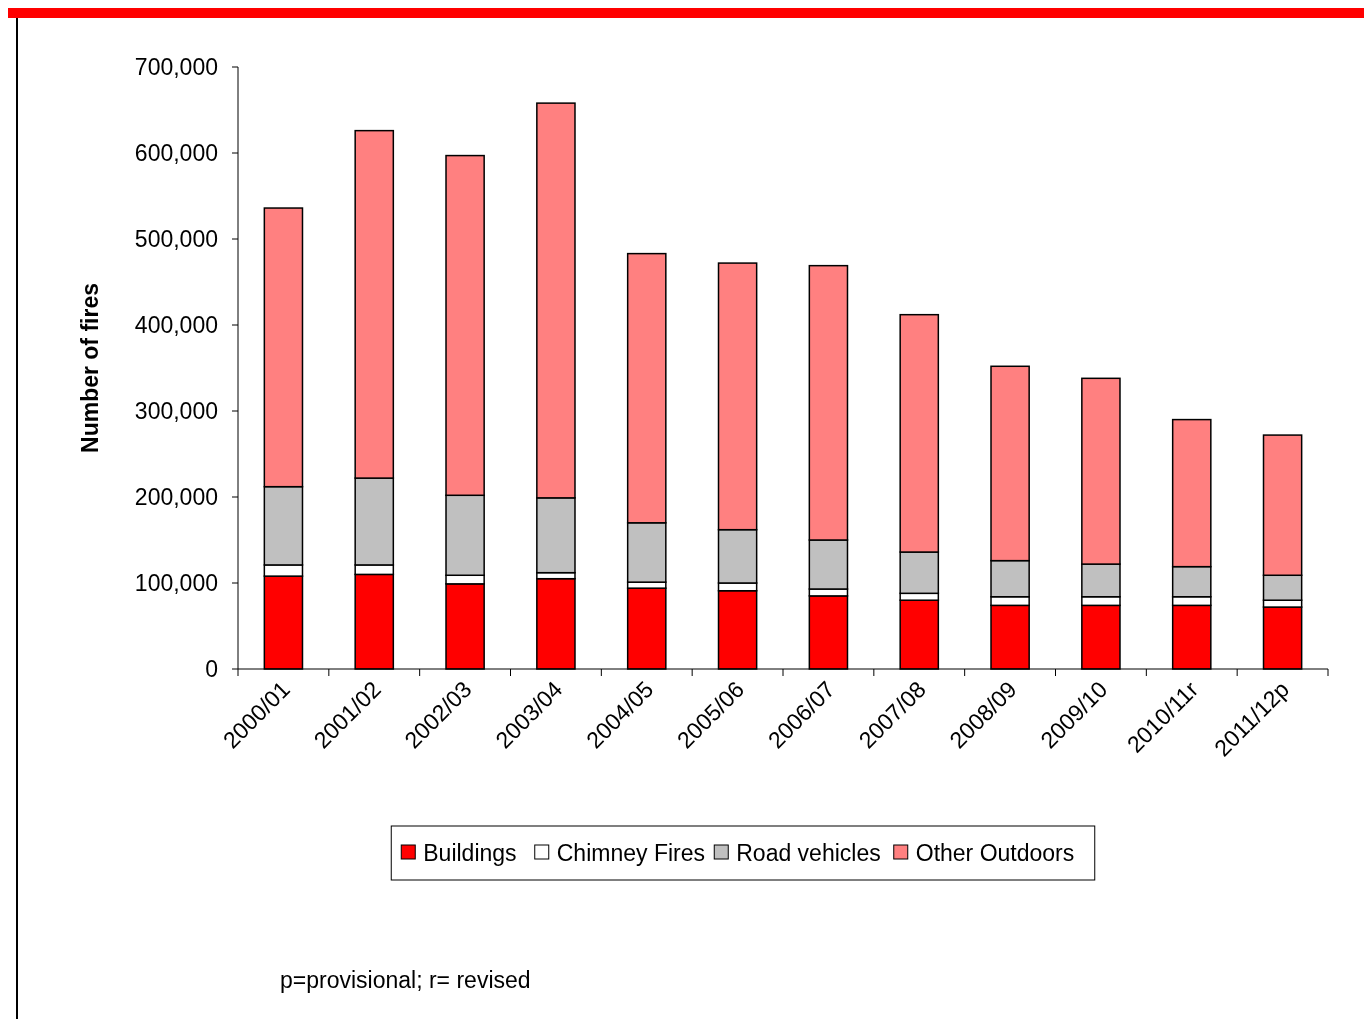  Describe the element at coordinates (176, 153) in the screenshot. I see `y-tick-label: 600,000` at that location.